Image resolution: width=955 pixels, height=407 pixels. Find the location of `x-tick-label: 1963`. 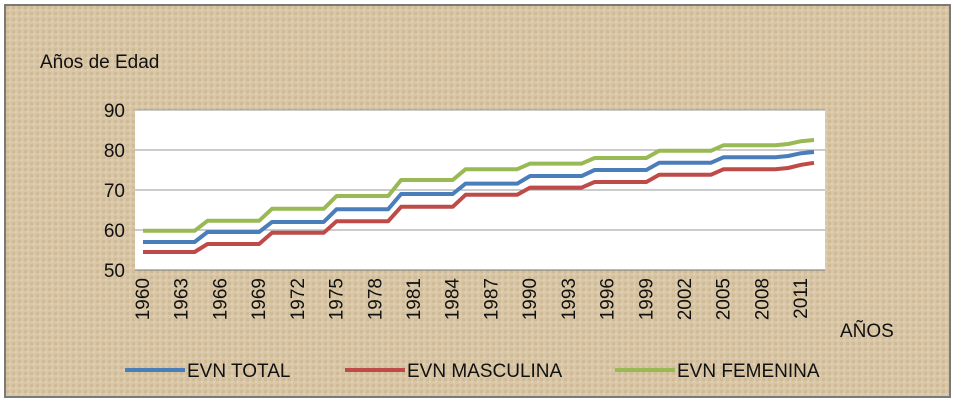

x-tick-label: 1963 is located at coordinates (182, 299).